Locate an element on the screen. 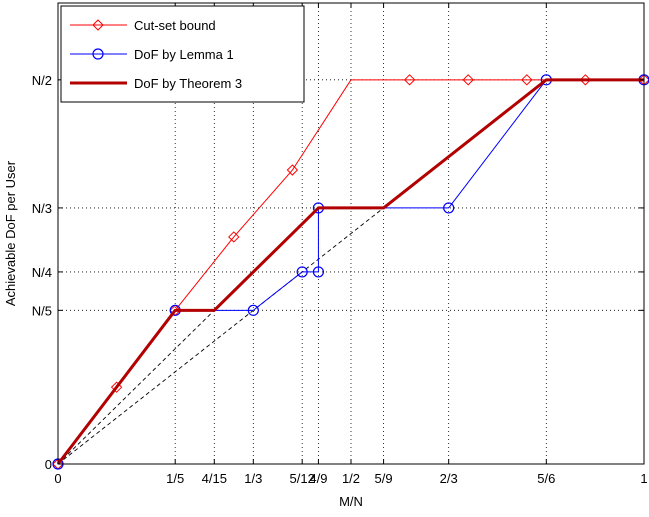 The image size is (649, 517). legend-item: Cut-set bound is located at coordinates (143, 25).